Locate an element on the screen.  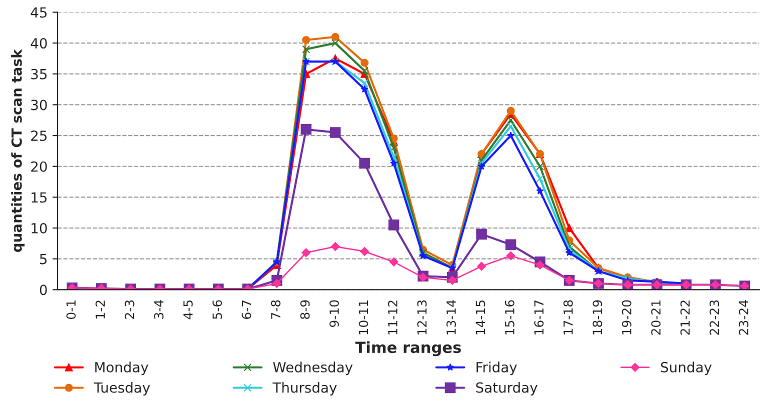
x-tick-label: 22-23 is located at coordinates (715, 317).